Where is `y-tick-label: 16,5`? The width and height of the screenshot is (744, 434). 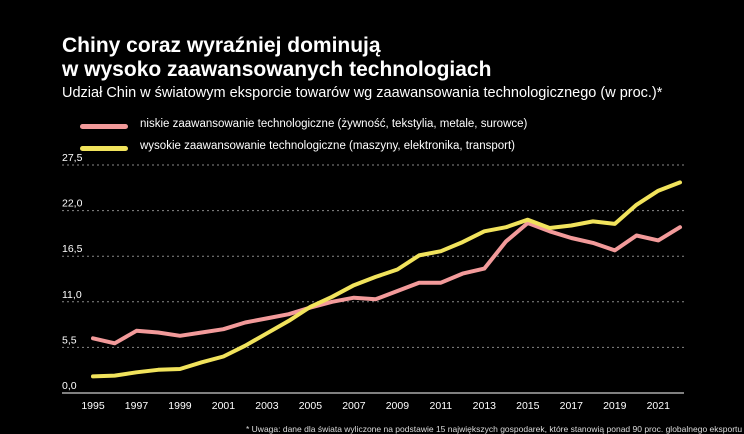 y-tick-label: 16,5 is located at coordinates (72, 249).